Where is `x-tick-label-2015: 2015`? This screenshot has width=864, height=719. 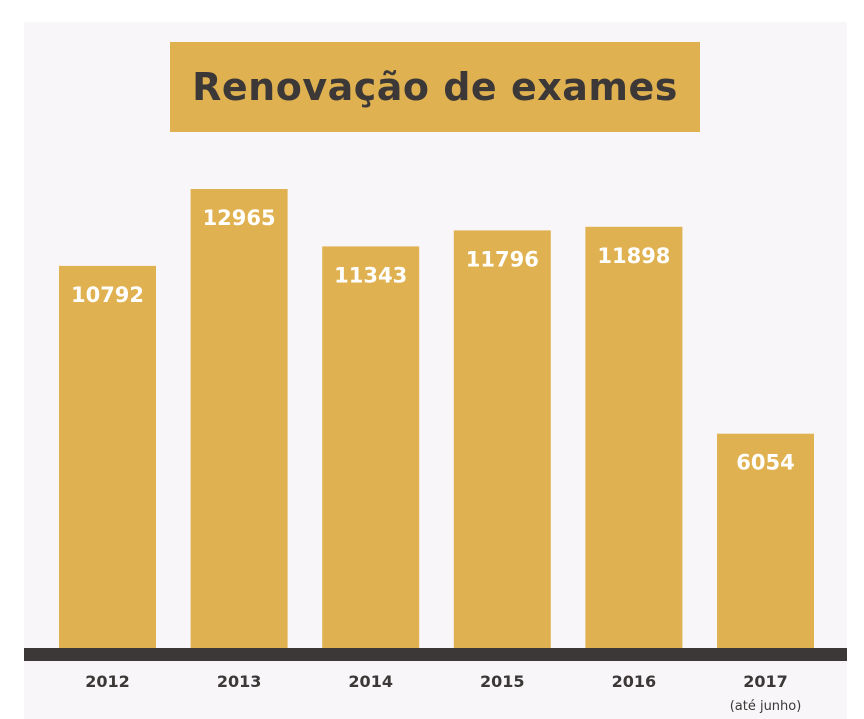
x-tick-label-2015: 2015 is located at coordinates (502, 681).